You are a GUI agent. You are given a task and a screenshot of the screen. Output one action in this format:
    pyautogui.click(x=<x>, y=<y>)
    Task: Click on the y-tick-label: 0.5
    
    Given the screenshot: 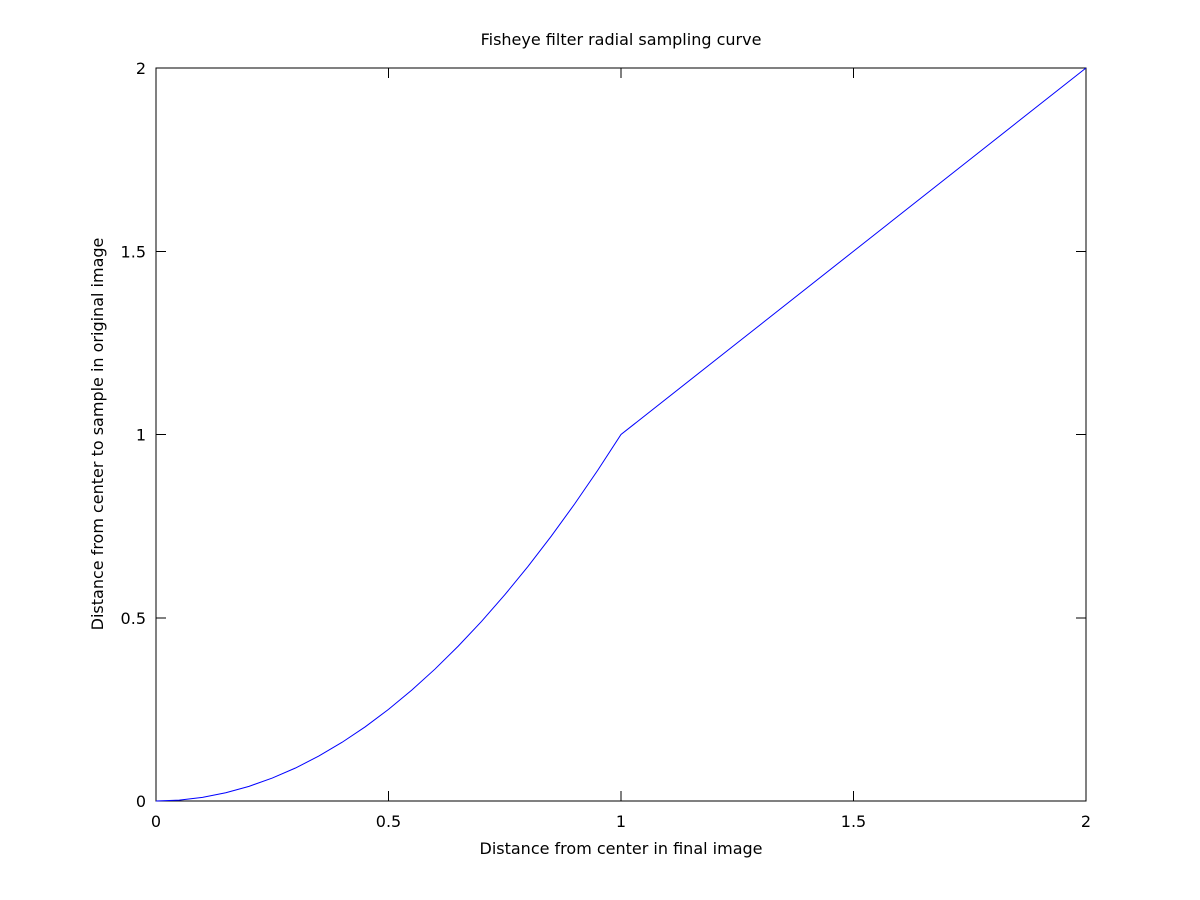 What is the action you would take?
    pyautogui.click(x=133, y=618)
    